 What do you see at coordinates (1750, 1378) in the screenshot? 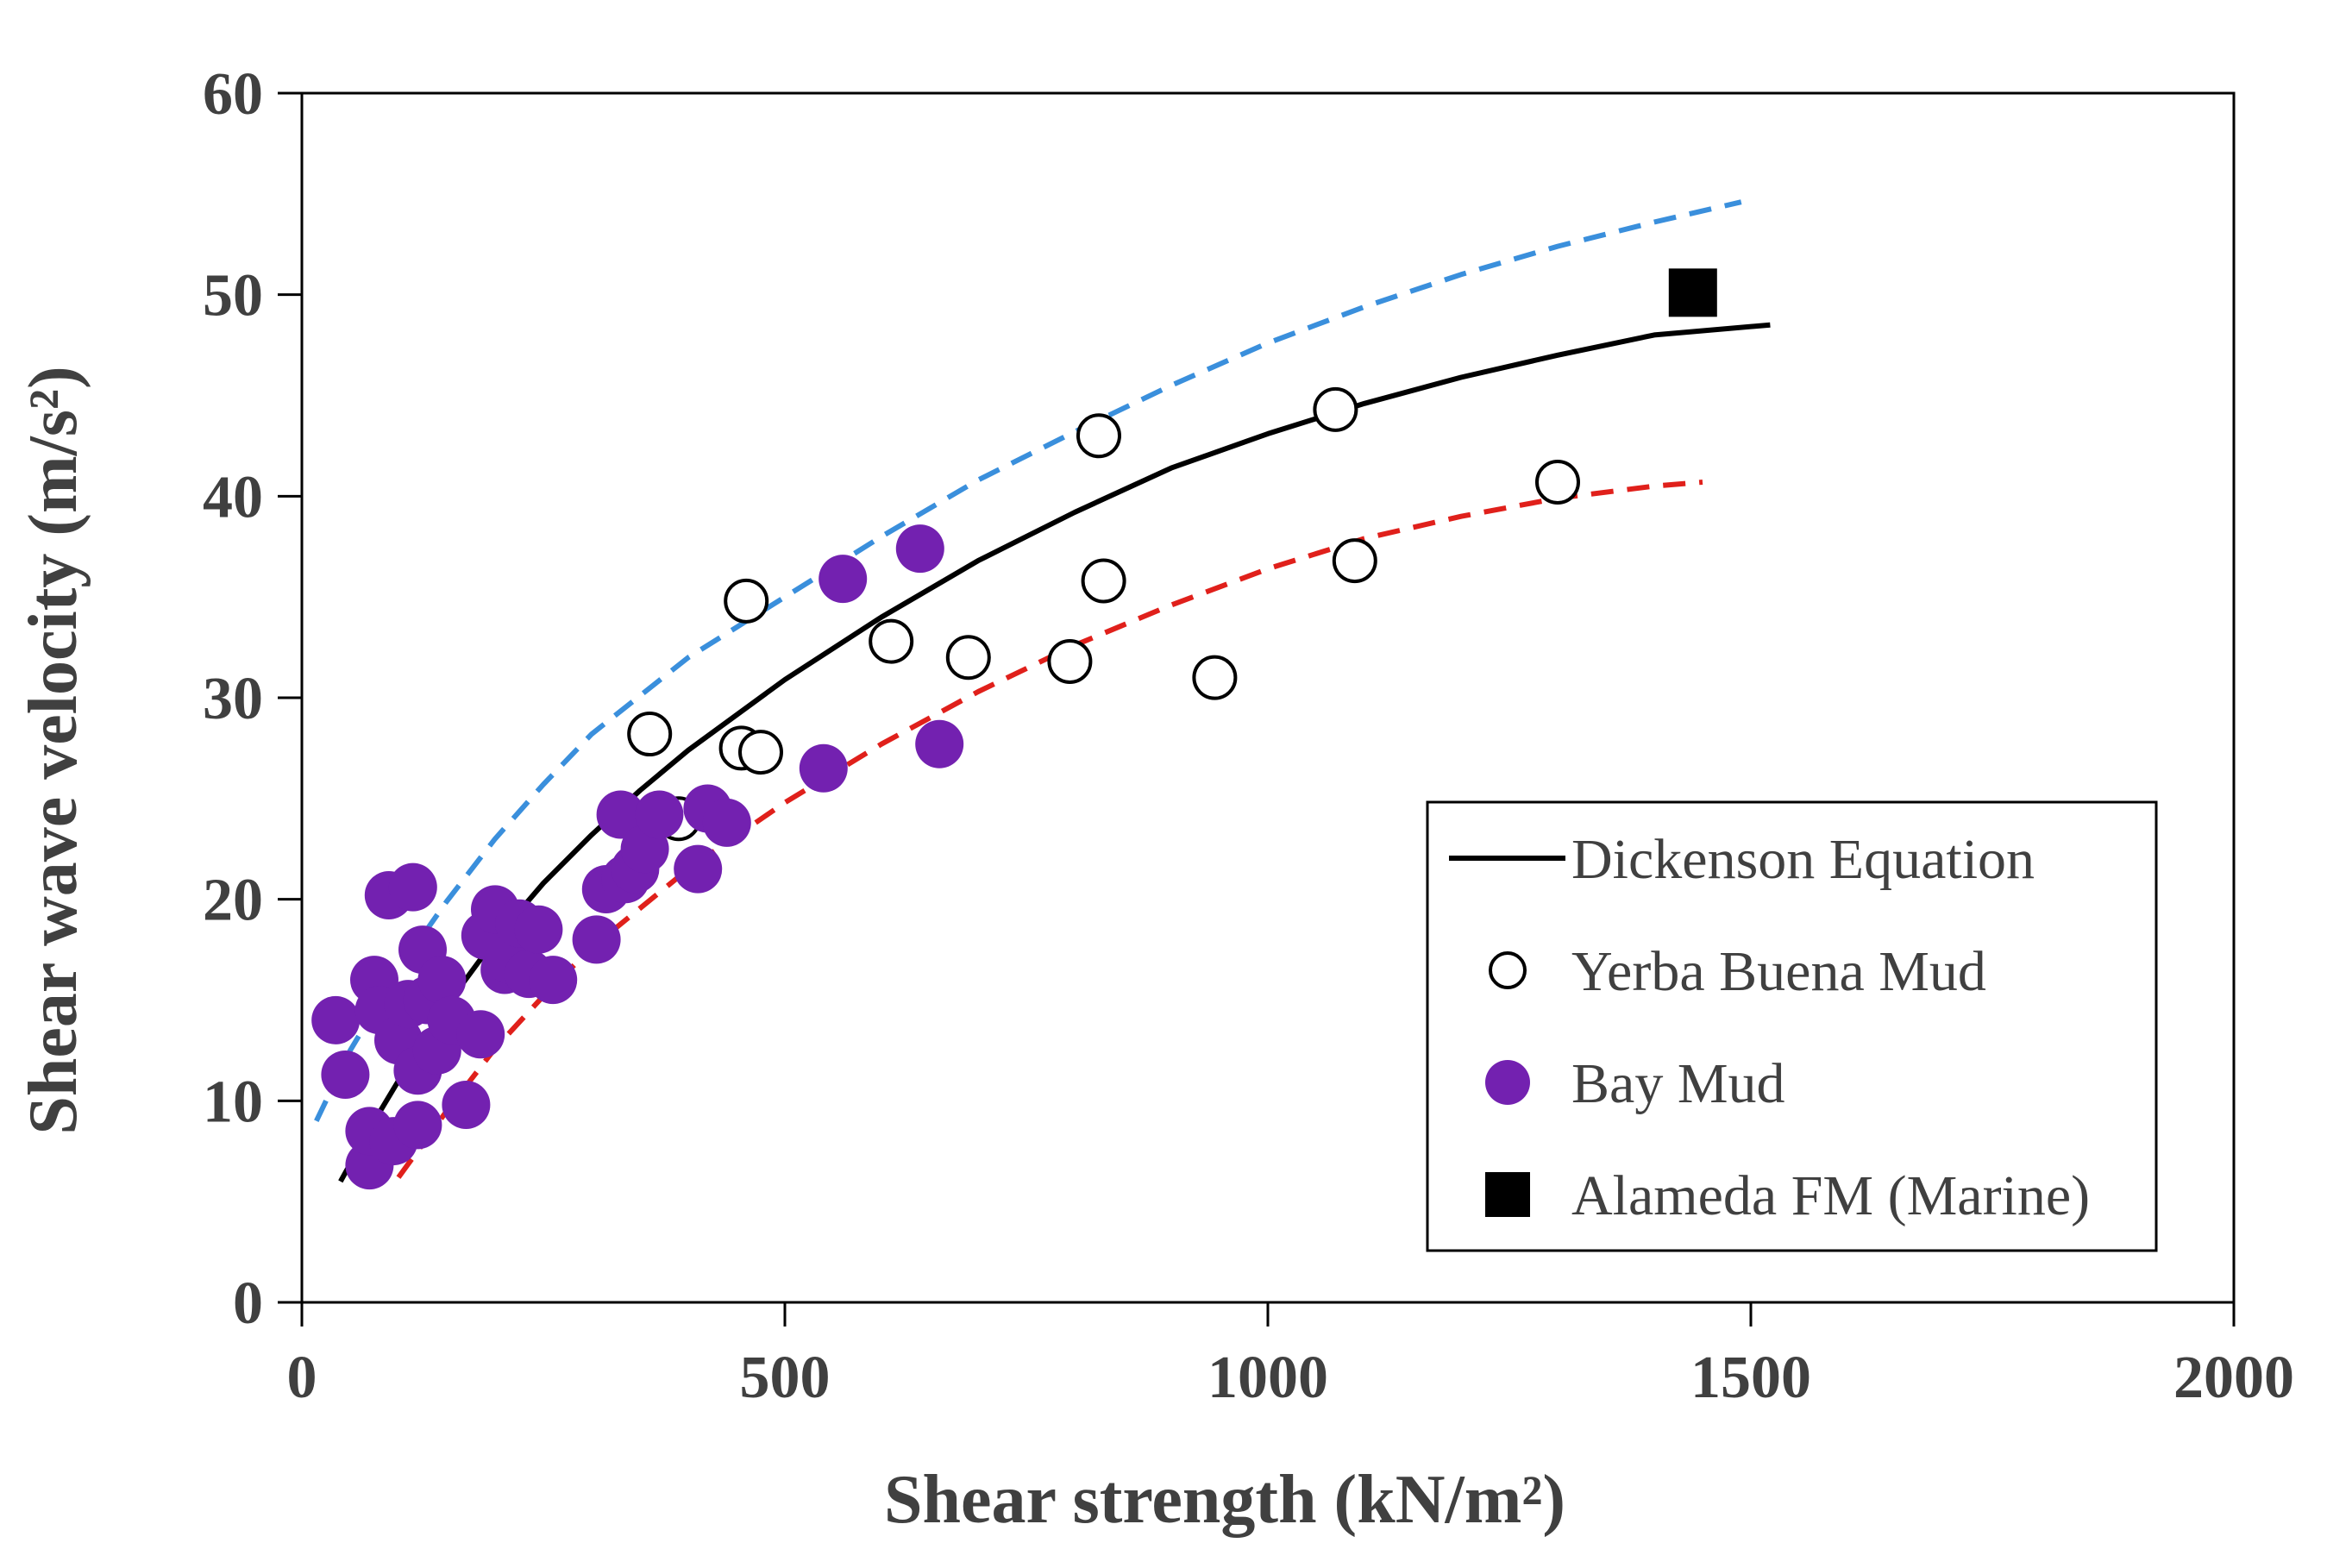
I see `x-tick-label: 1500` at bounding box center [1750, 1378].